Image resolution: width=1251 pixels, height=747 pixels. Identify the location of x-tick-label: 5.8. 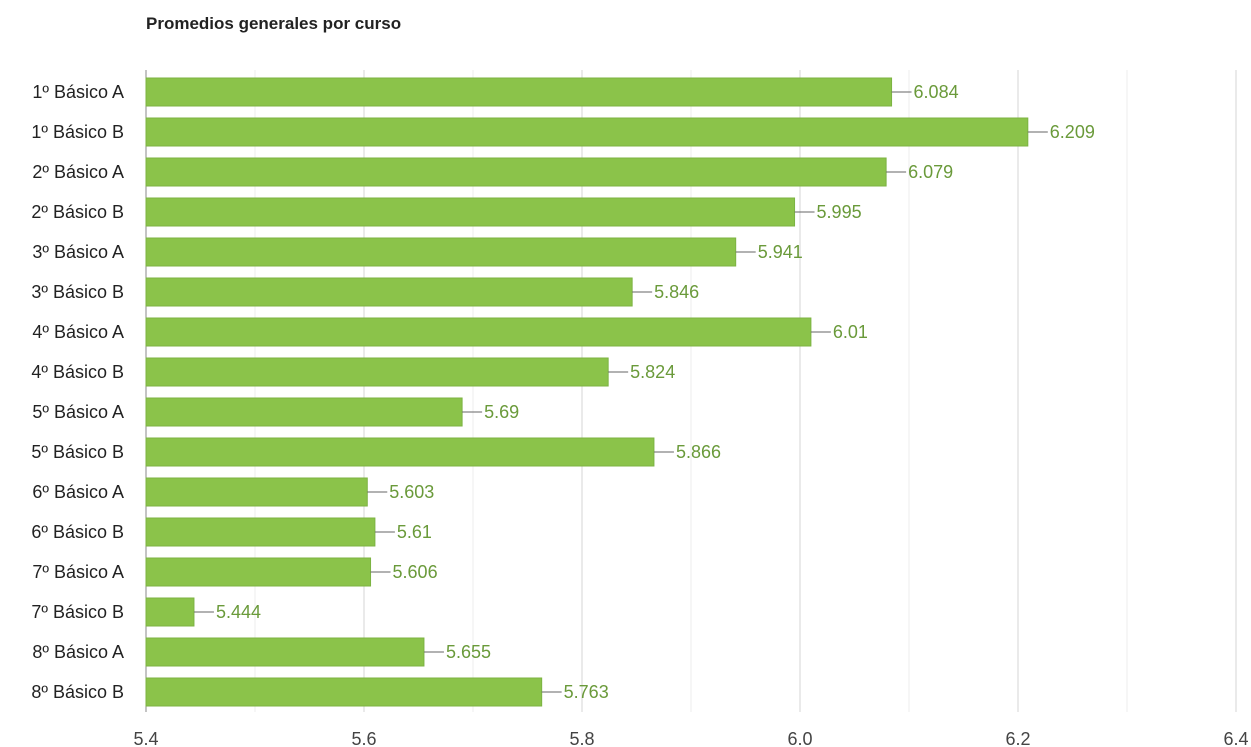
(581, 738).